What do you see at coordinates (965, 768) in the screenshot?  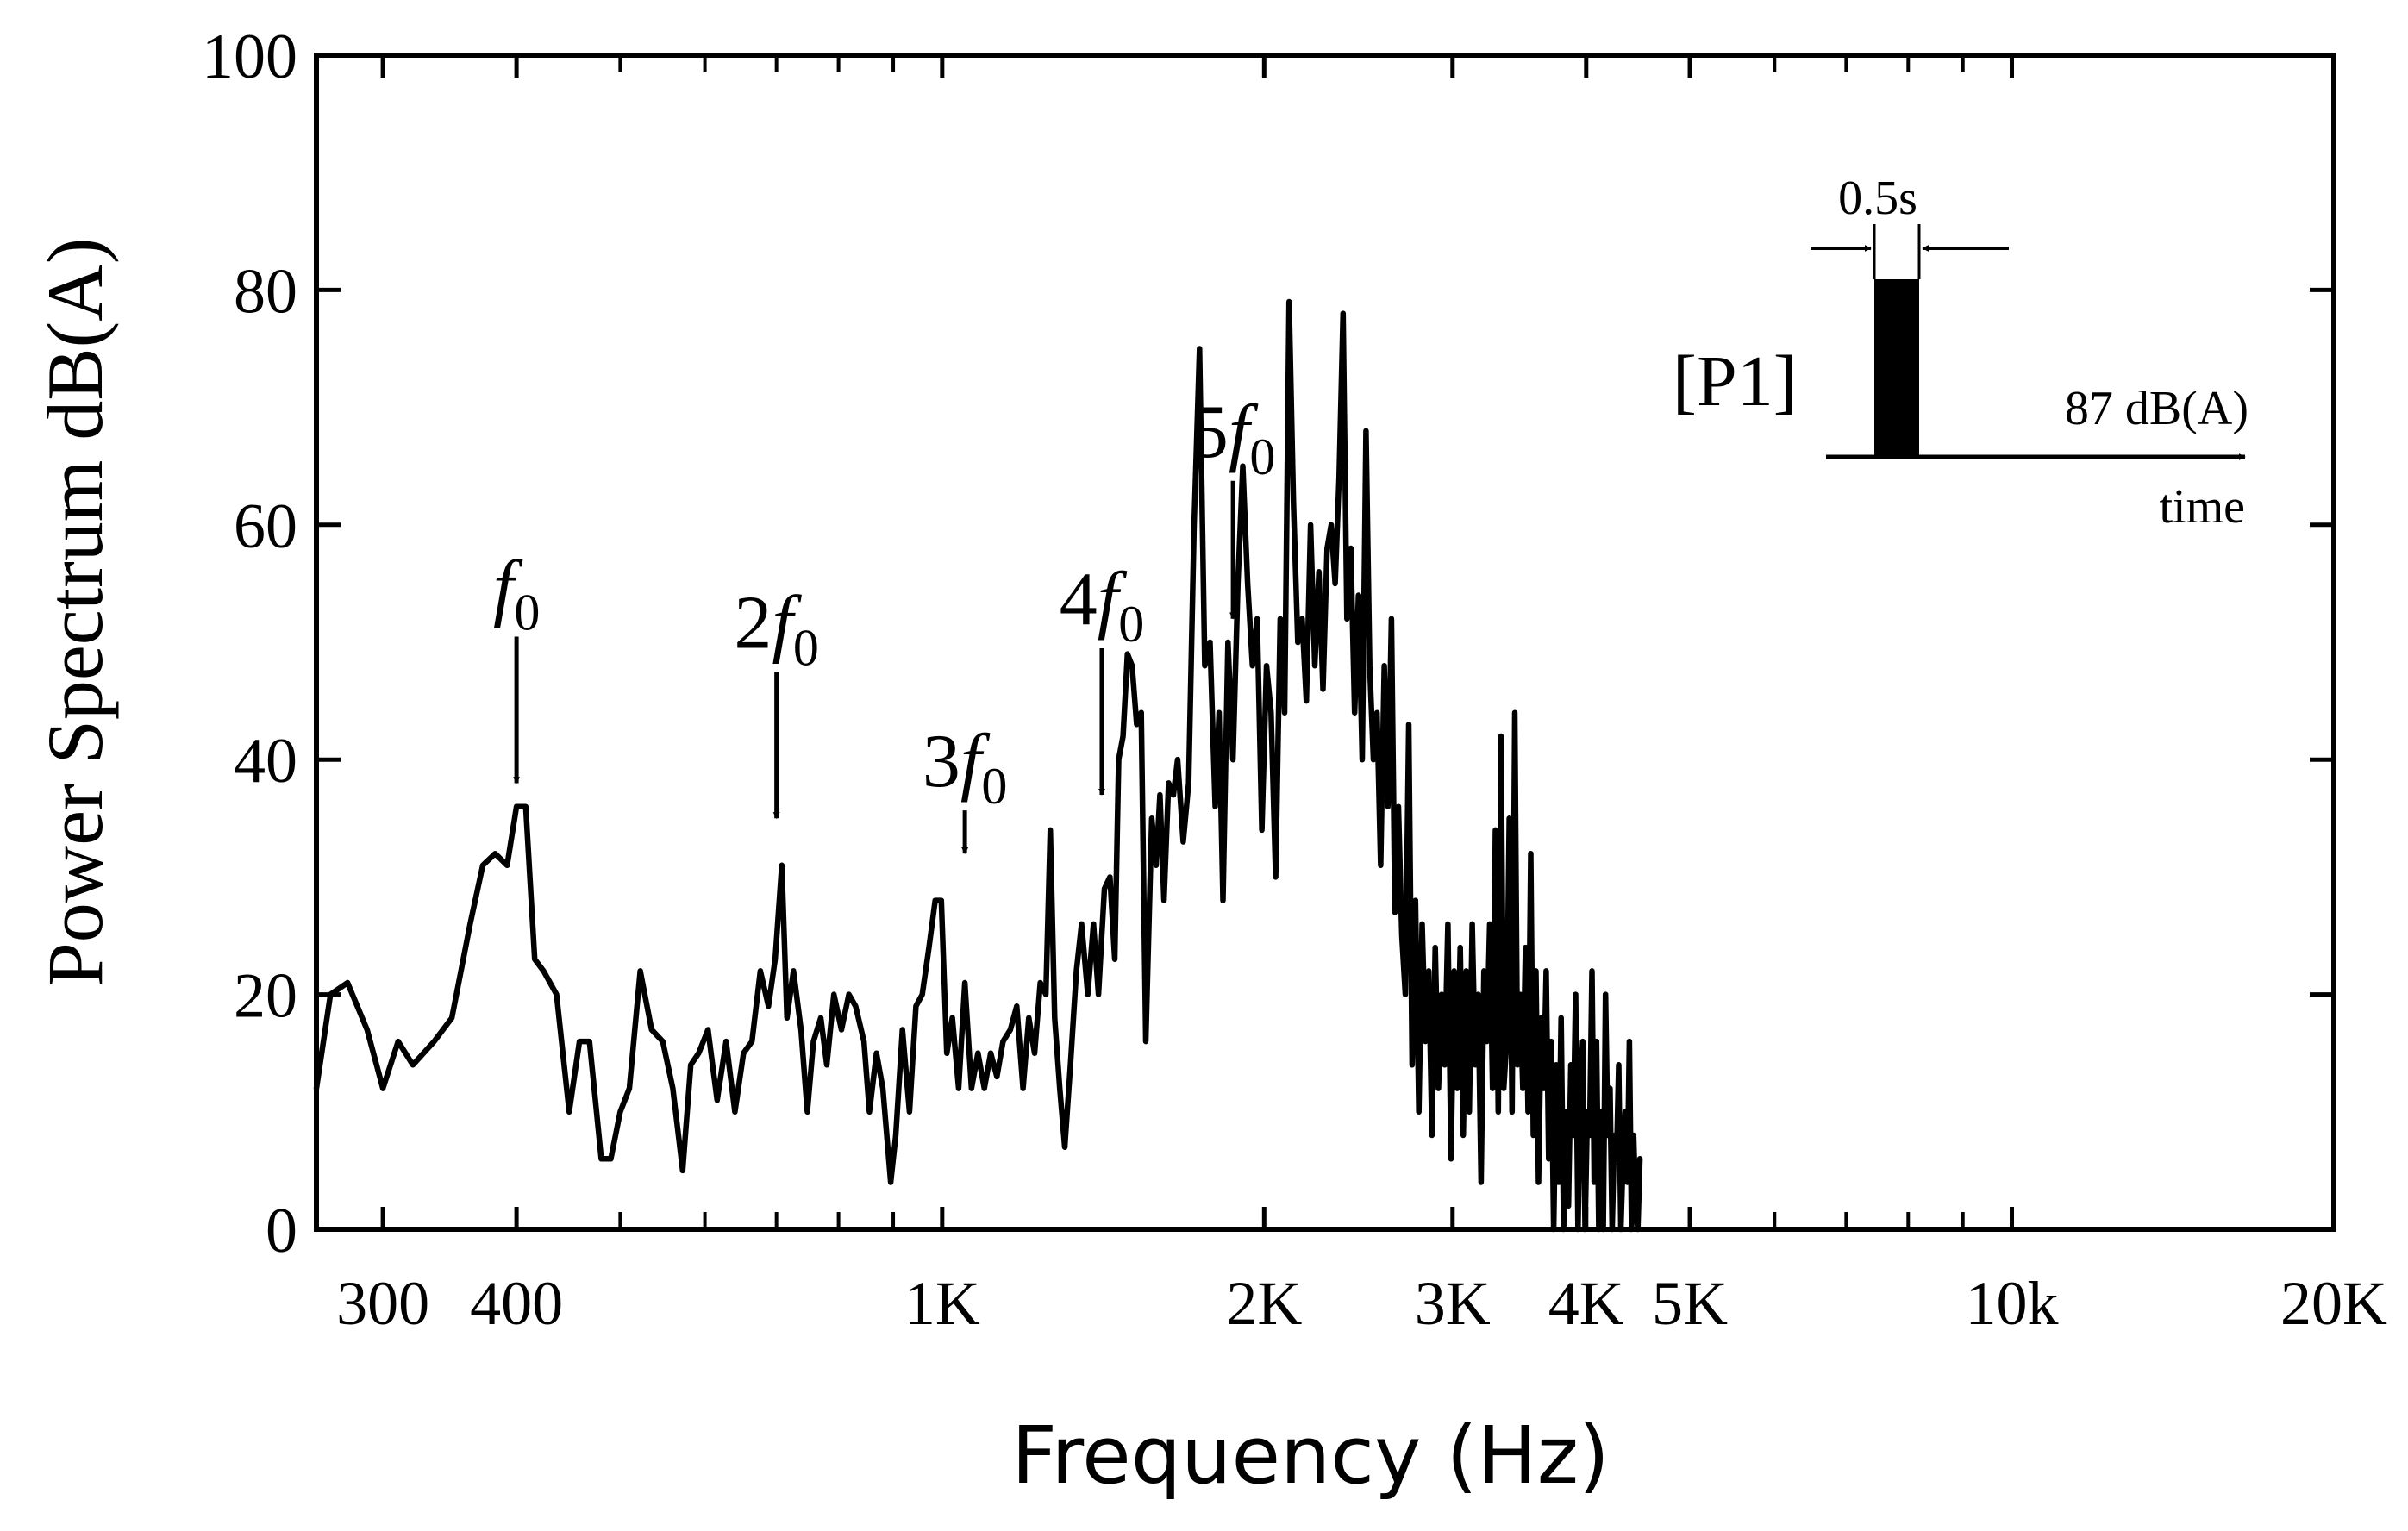 I see `harmonic-label: 3f0` at bounding box center [965, 768].